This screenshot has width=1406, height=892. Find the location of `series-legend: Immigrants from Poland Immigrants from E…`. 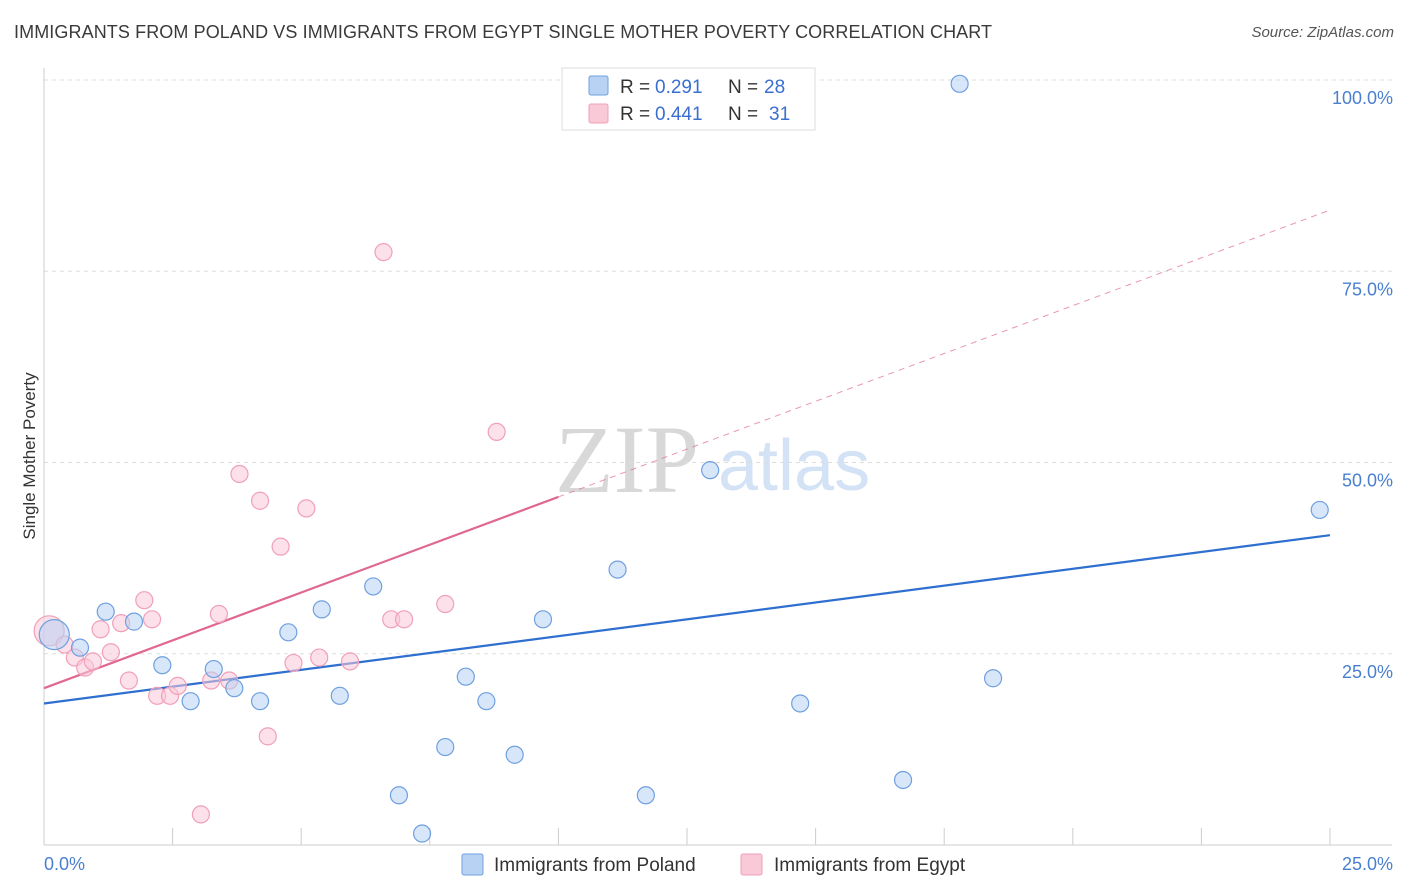

series-legend: Immigrants from Poland Immigrants from E… is located at coordinates (713, 864).